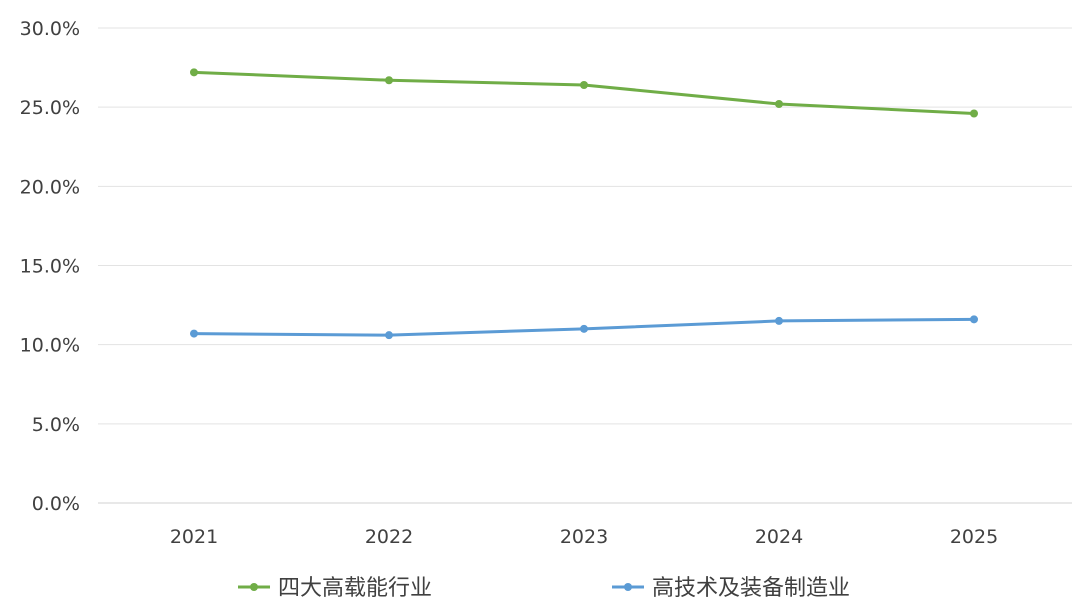  I want to click on y-tick-label: 15.0%, so click(50, 267).